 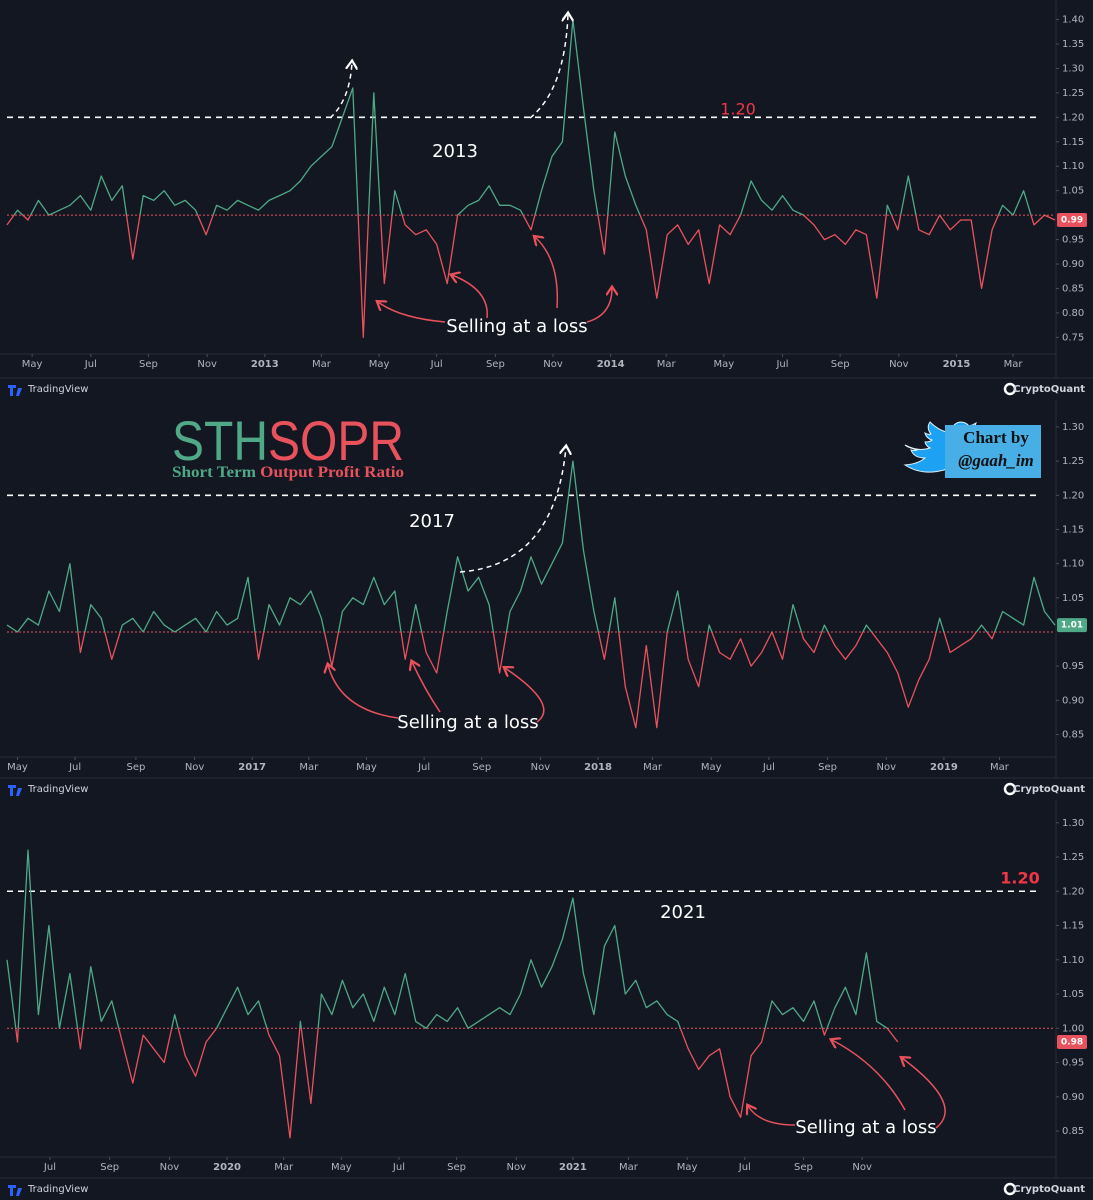 What do you see at coordinates (1073, 20) in the screenshot?
I see `y-tick-label: 1.40` at bounding box center [1073, 20].